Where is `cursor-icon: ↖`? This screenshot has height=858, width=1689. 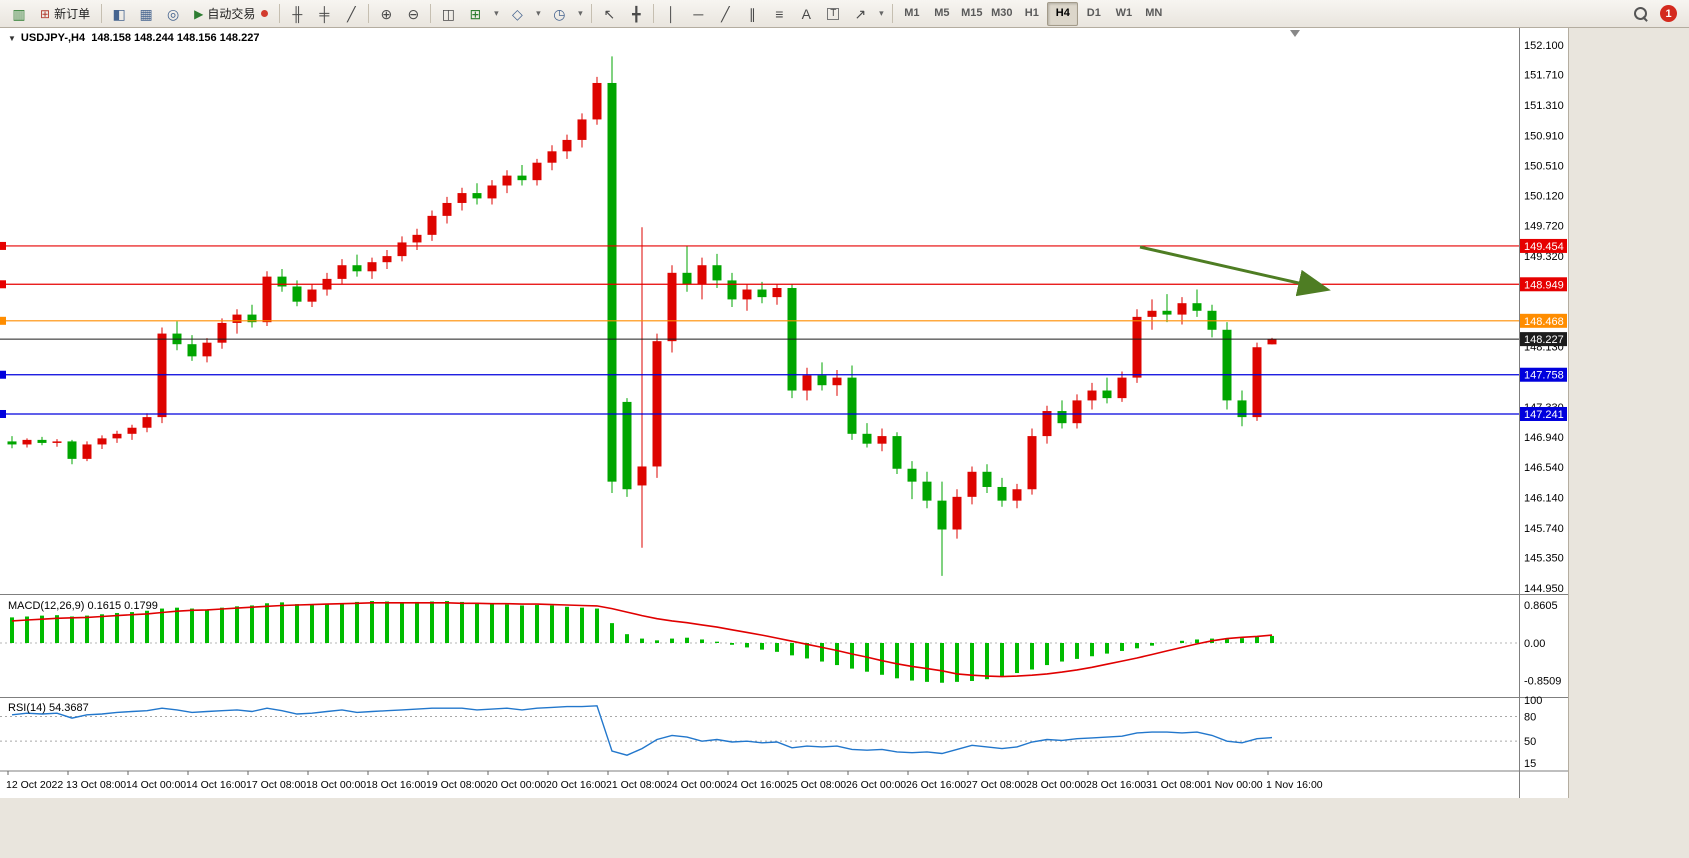
cursor-icon: ↖ is located at coordinates (609, 14).